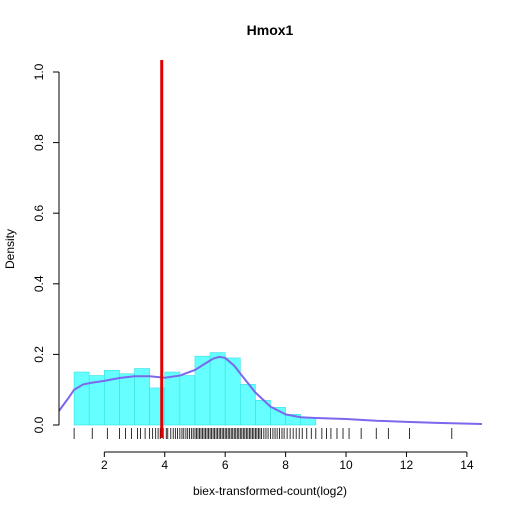  Describe the element at coordinates (270, 30) in the screenshot. I see `chart-title: Hmox1` at that location.